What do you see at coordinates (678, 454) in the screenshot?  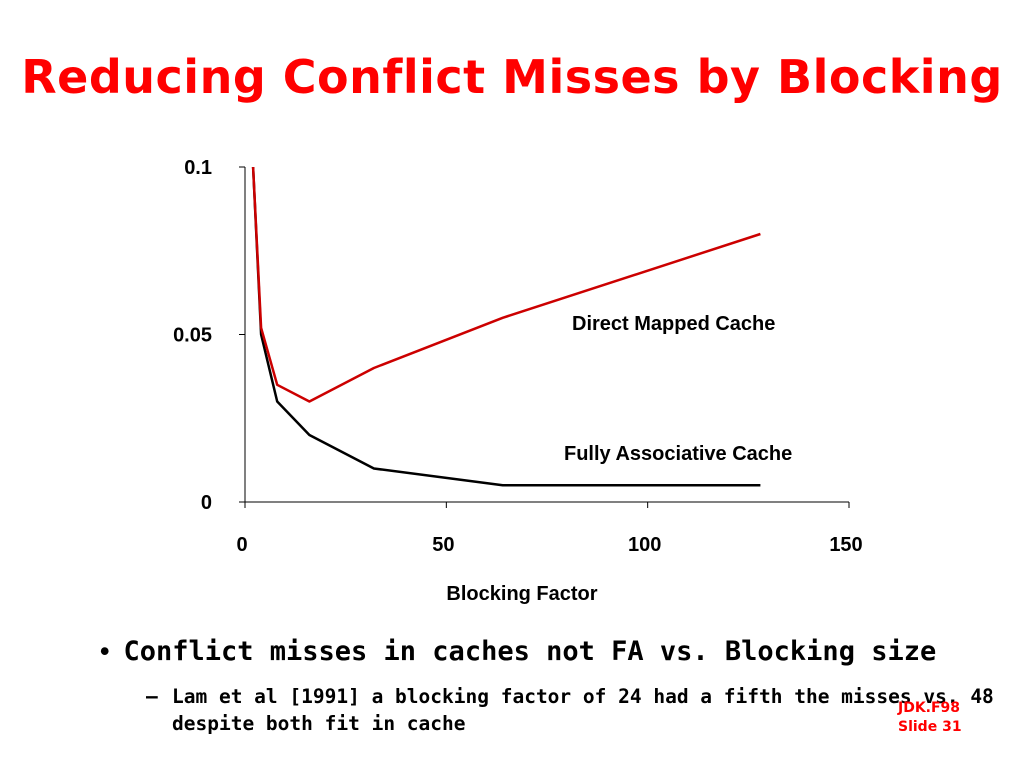 I see `series-label-fully-associative: Fully Associative Cache` at bounding box center [678, 454].